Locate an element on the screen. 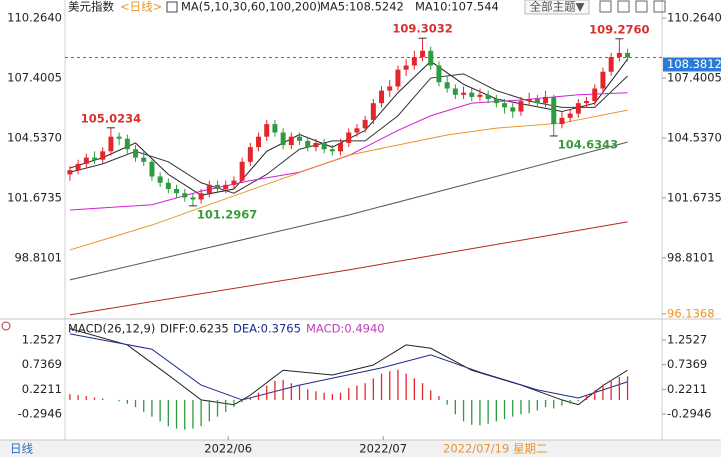  indicator-line is located at coordinates (348, 367).